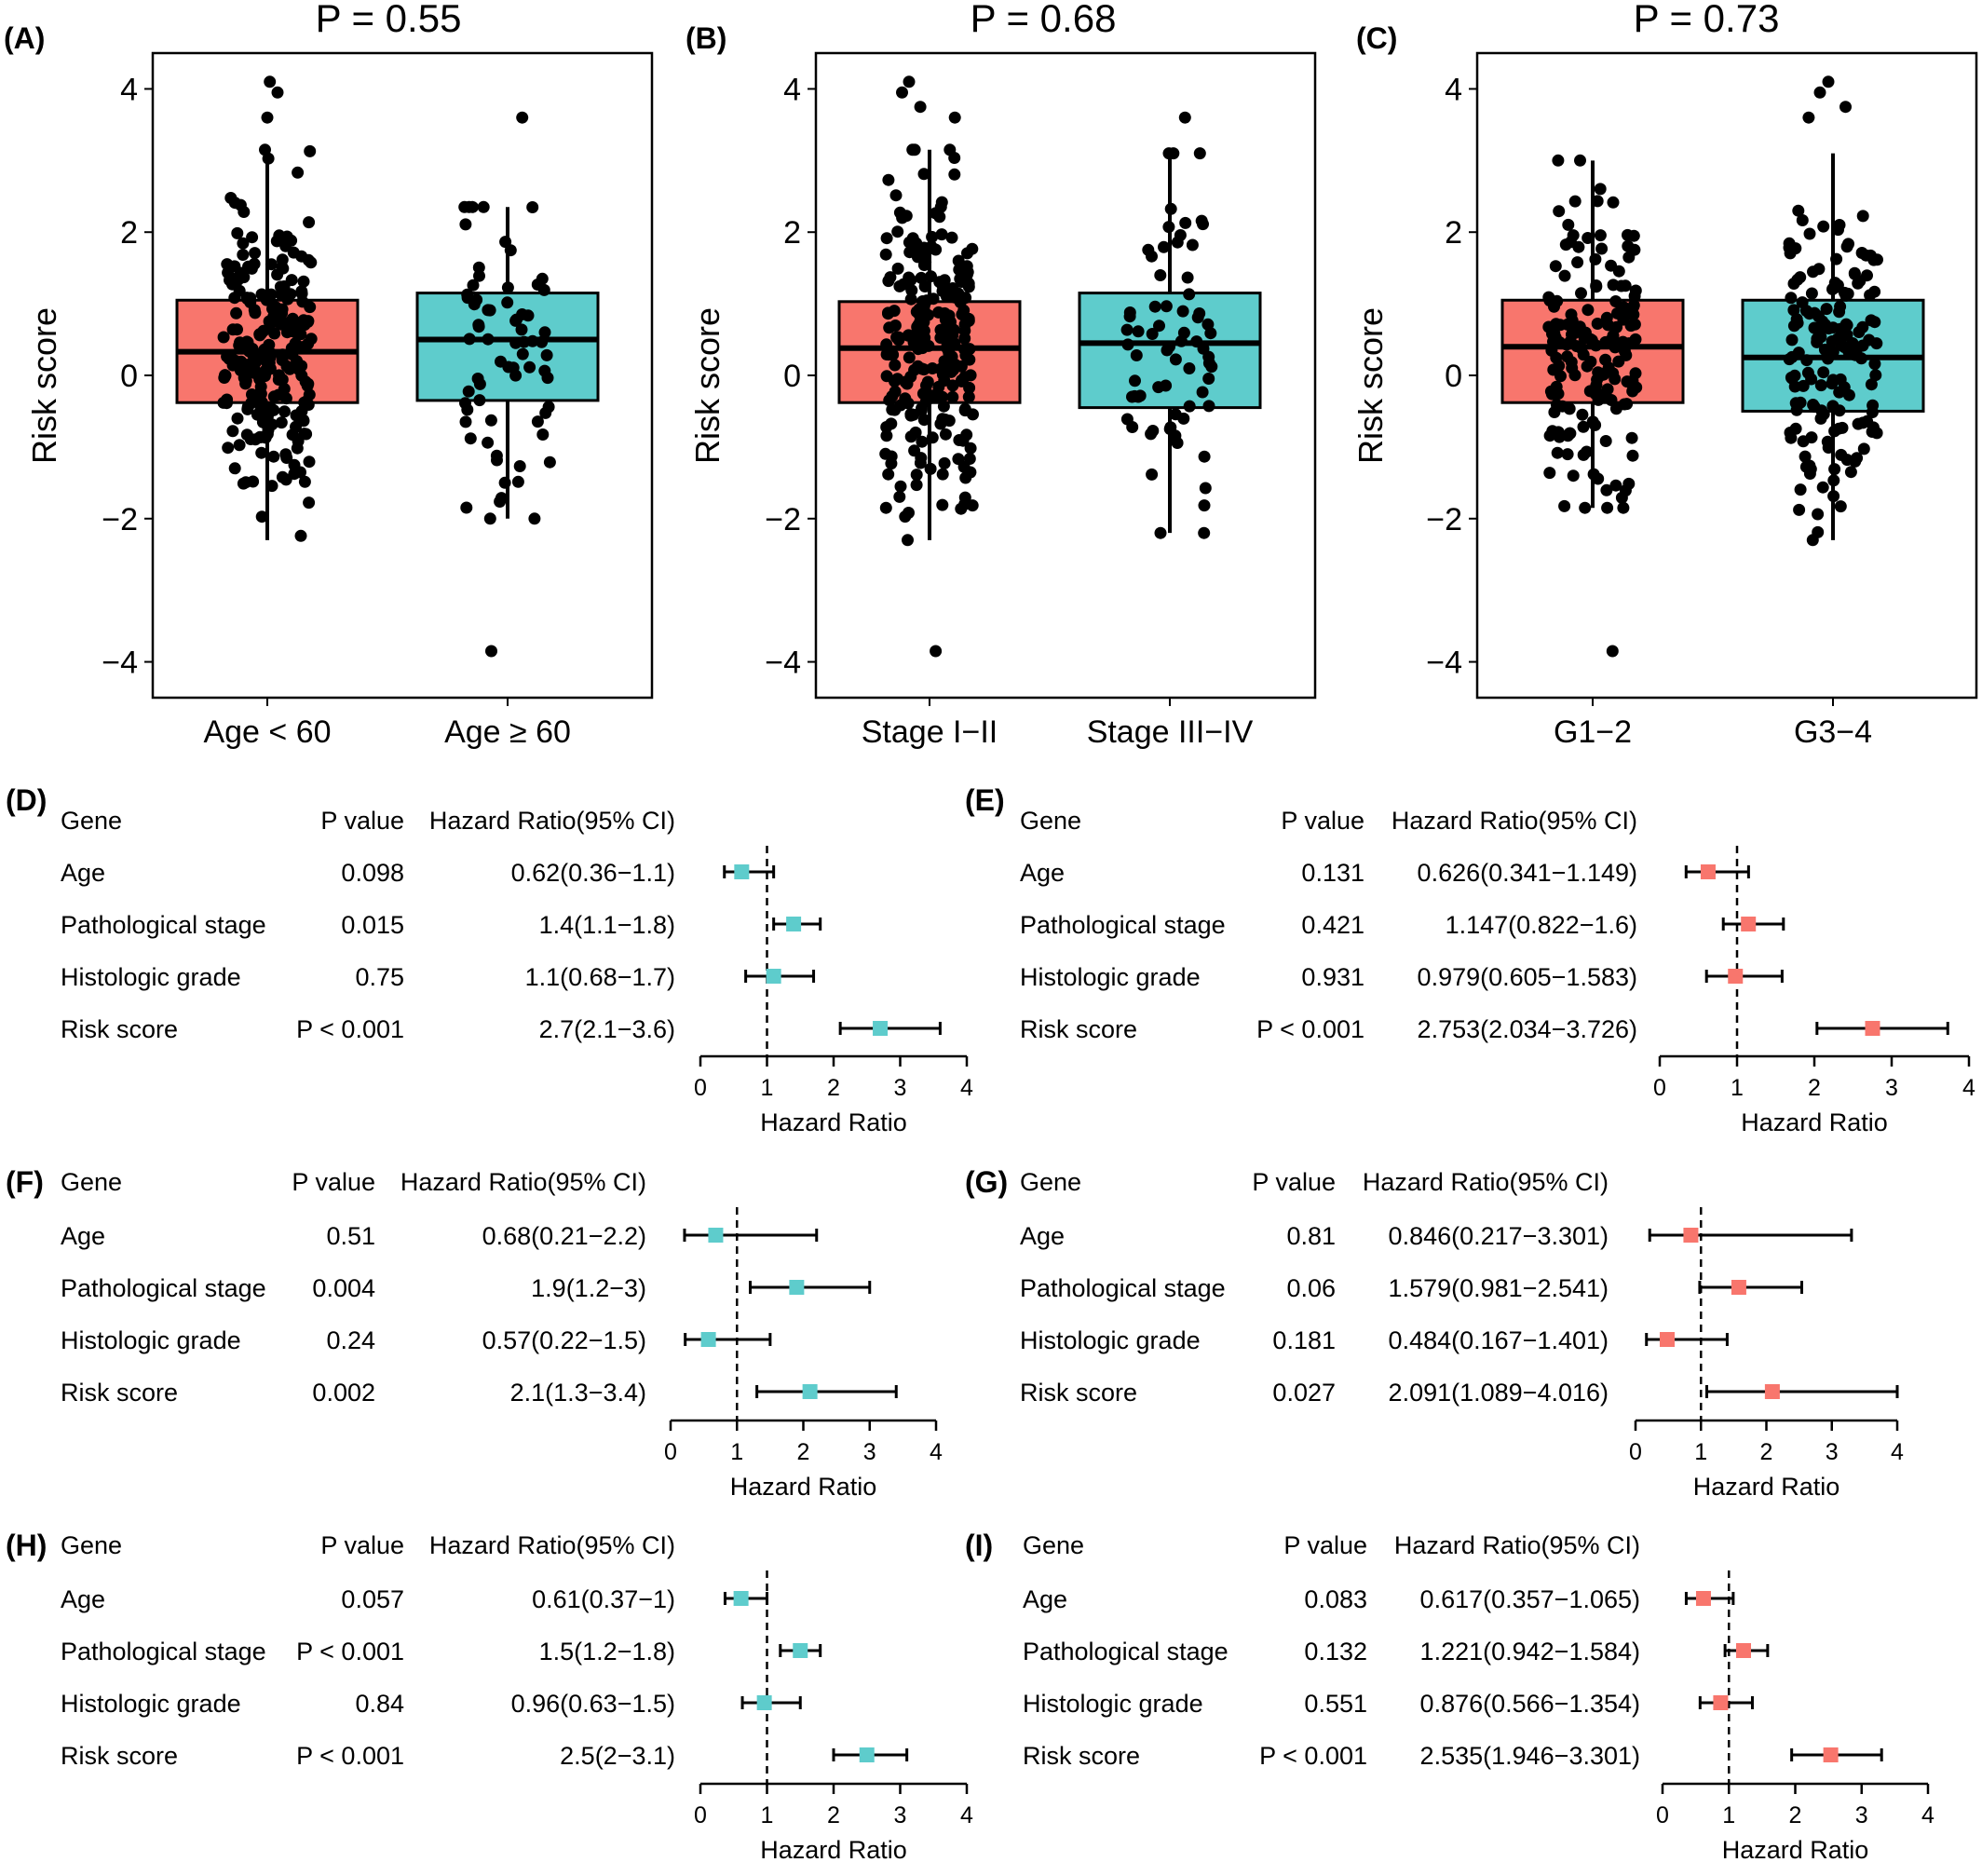 This screenshot has height=1876, width=1982. Describe the element at coordinates (792, 233) in the screenshot. I see `y-tick-label: 2` at that location.